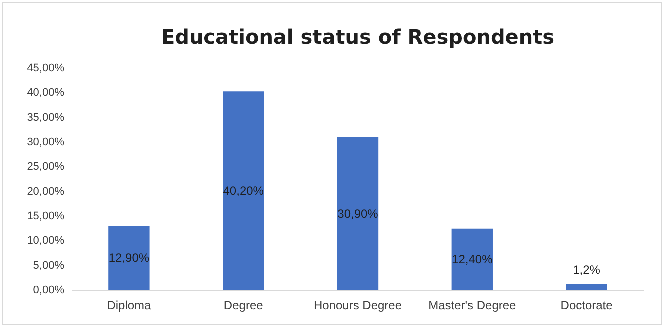  Describe the element at coordinates (472, 305) in the screenshot. I see `x-tick-label: Master's Degree` at that location.